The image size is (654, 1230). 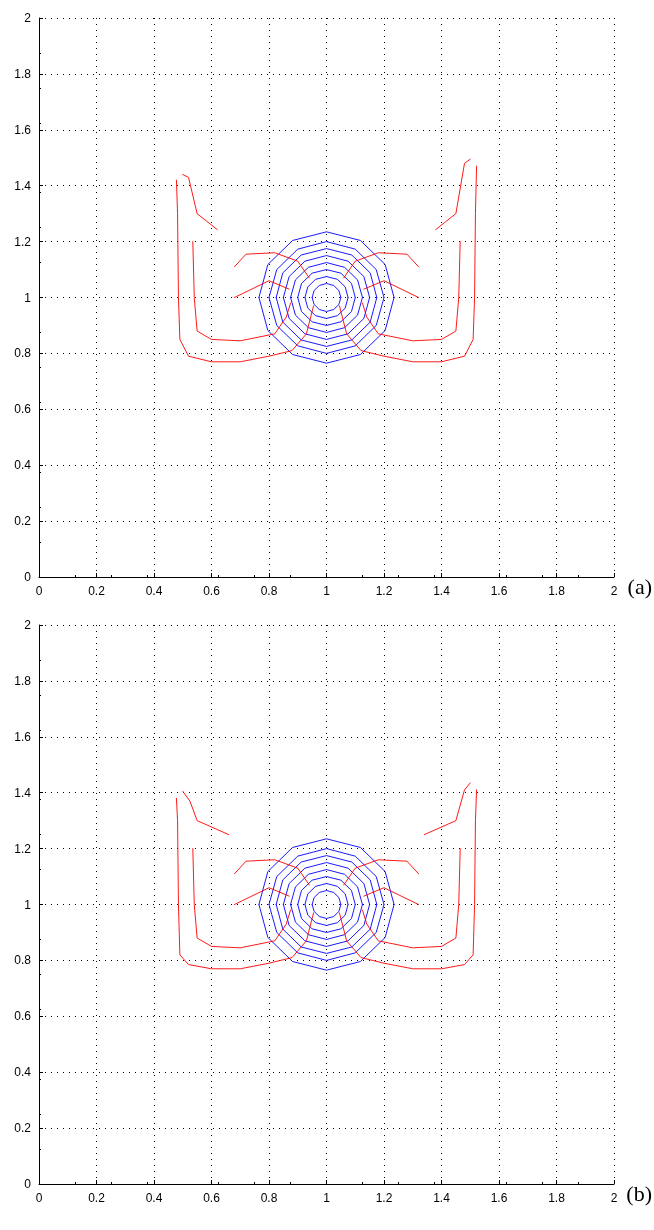 I want to click on text: (b), so click(x=639, y=1193).